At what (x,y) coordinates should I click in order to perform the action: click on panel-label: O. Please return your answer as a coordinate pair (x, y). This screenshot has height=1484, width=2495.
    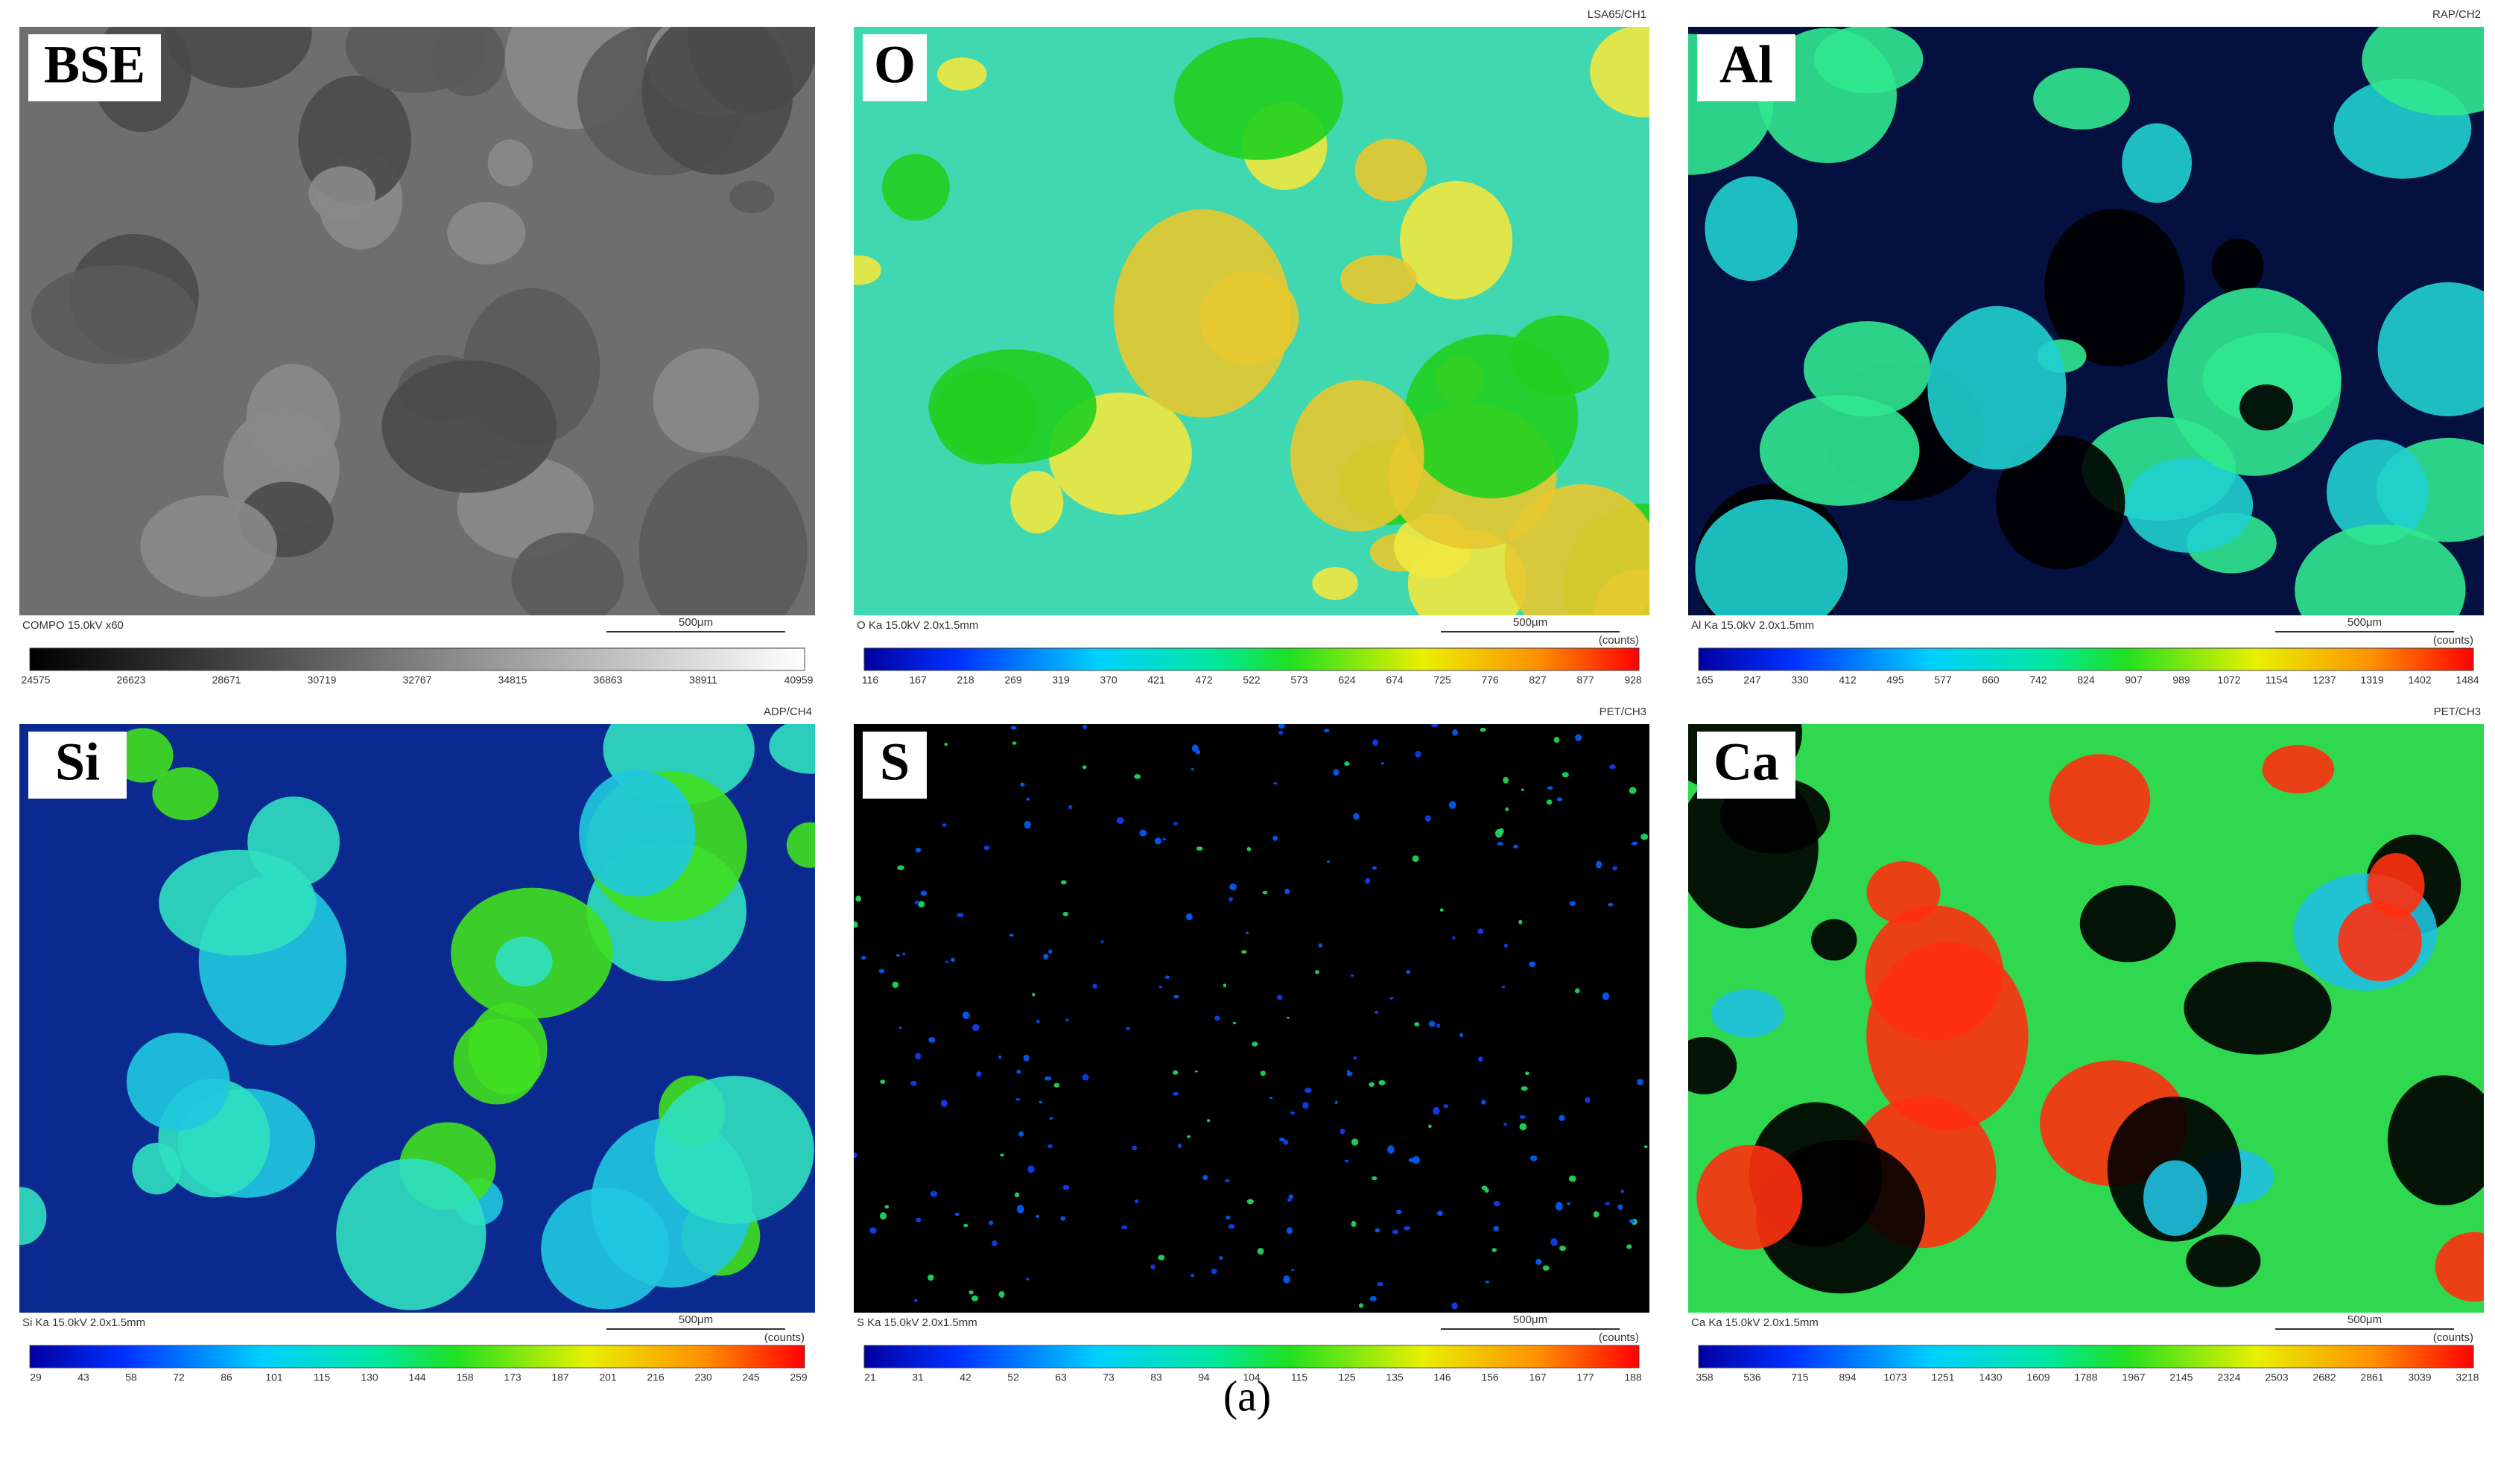
    Looking at the image, I should click on (895, 65).